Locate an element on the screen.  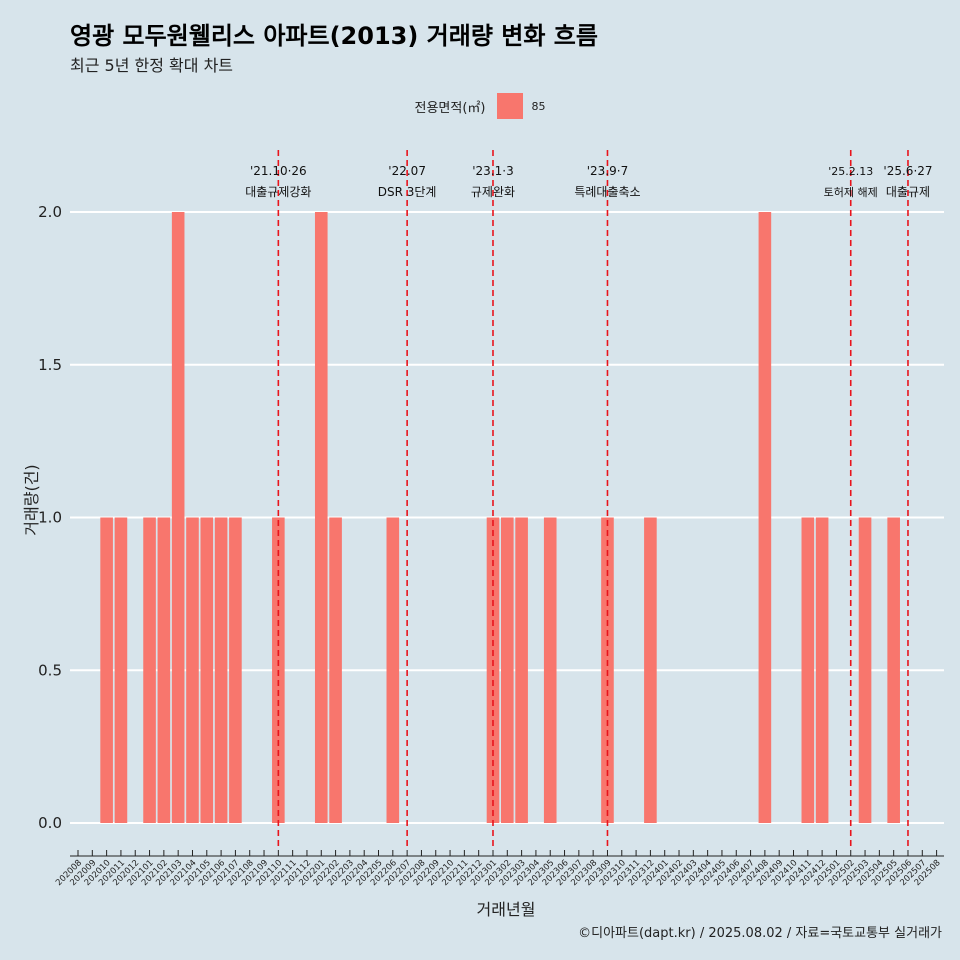
event-text-label: DSR 3단계 is located at coordinates (407, 192).